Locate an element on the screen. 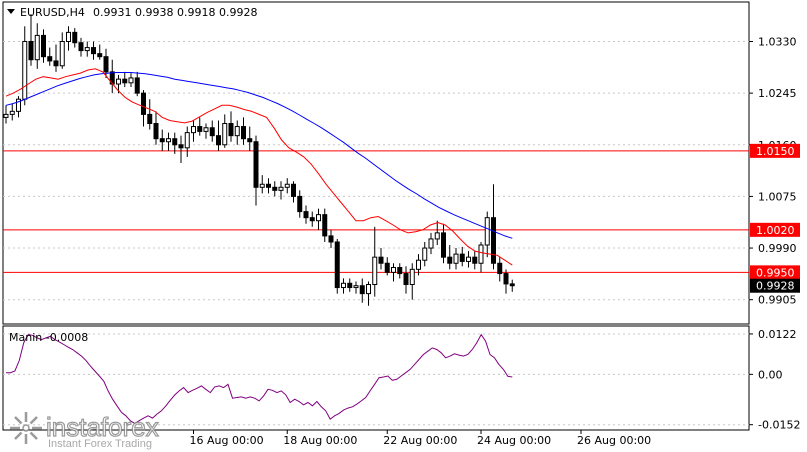  level-tag-label: 1.0020 is located at coordinates (775, 230).